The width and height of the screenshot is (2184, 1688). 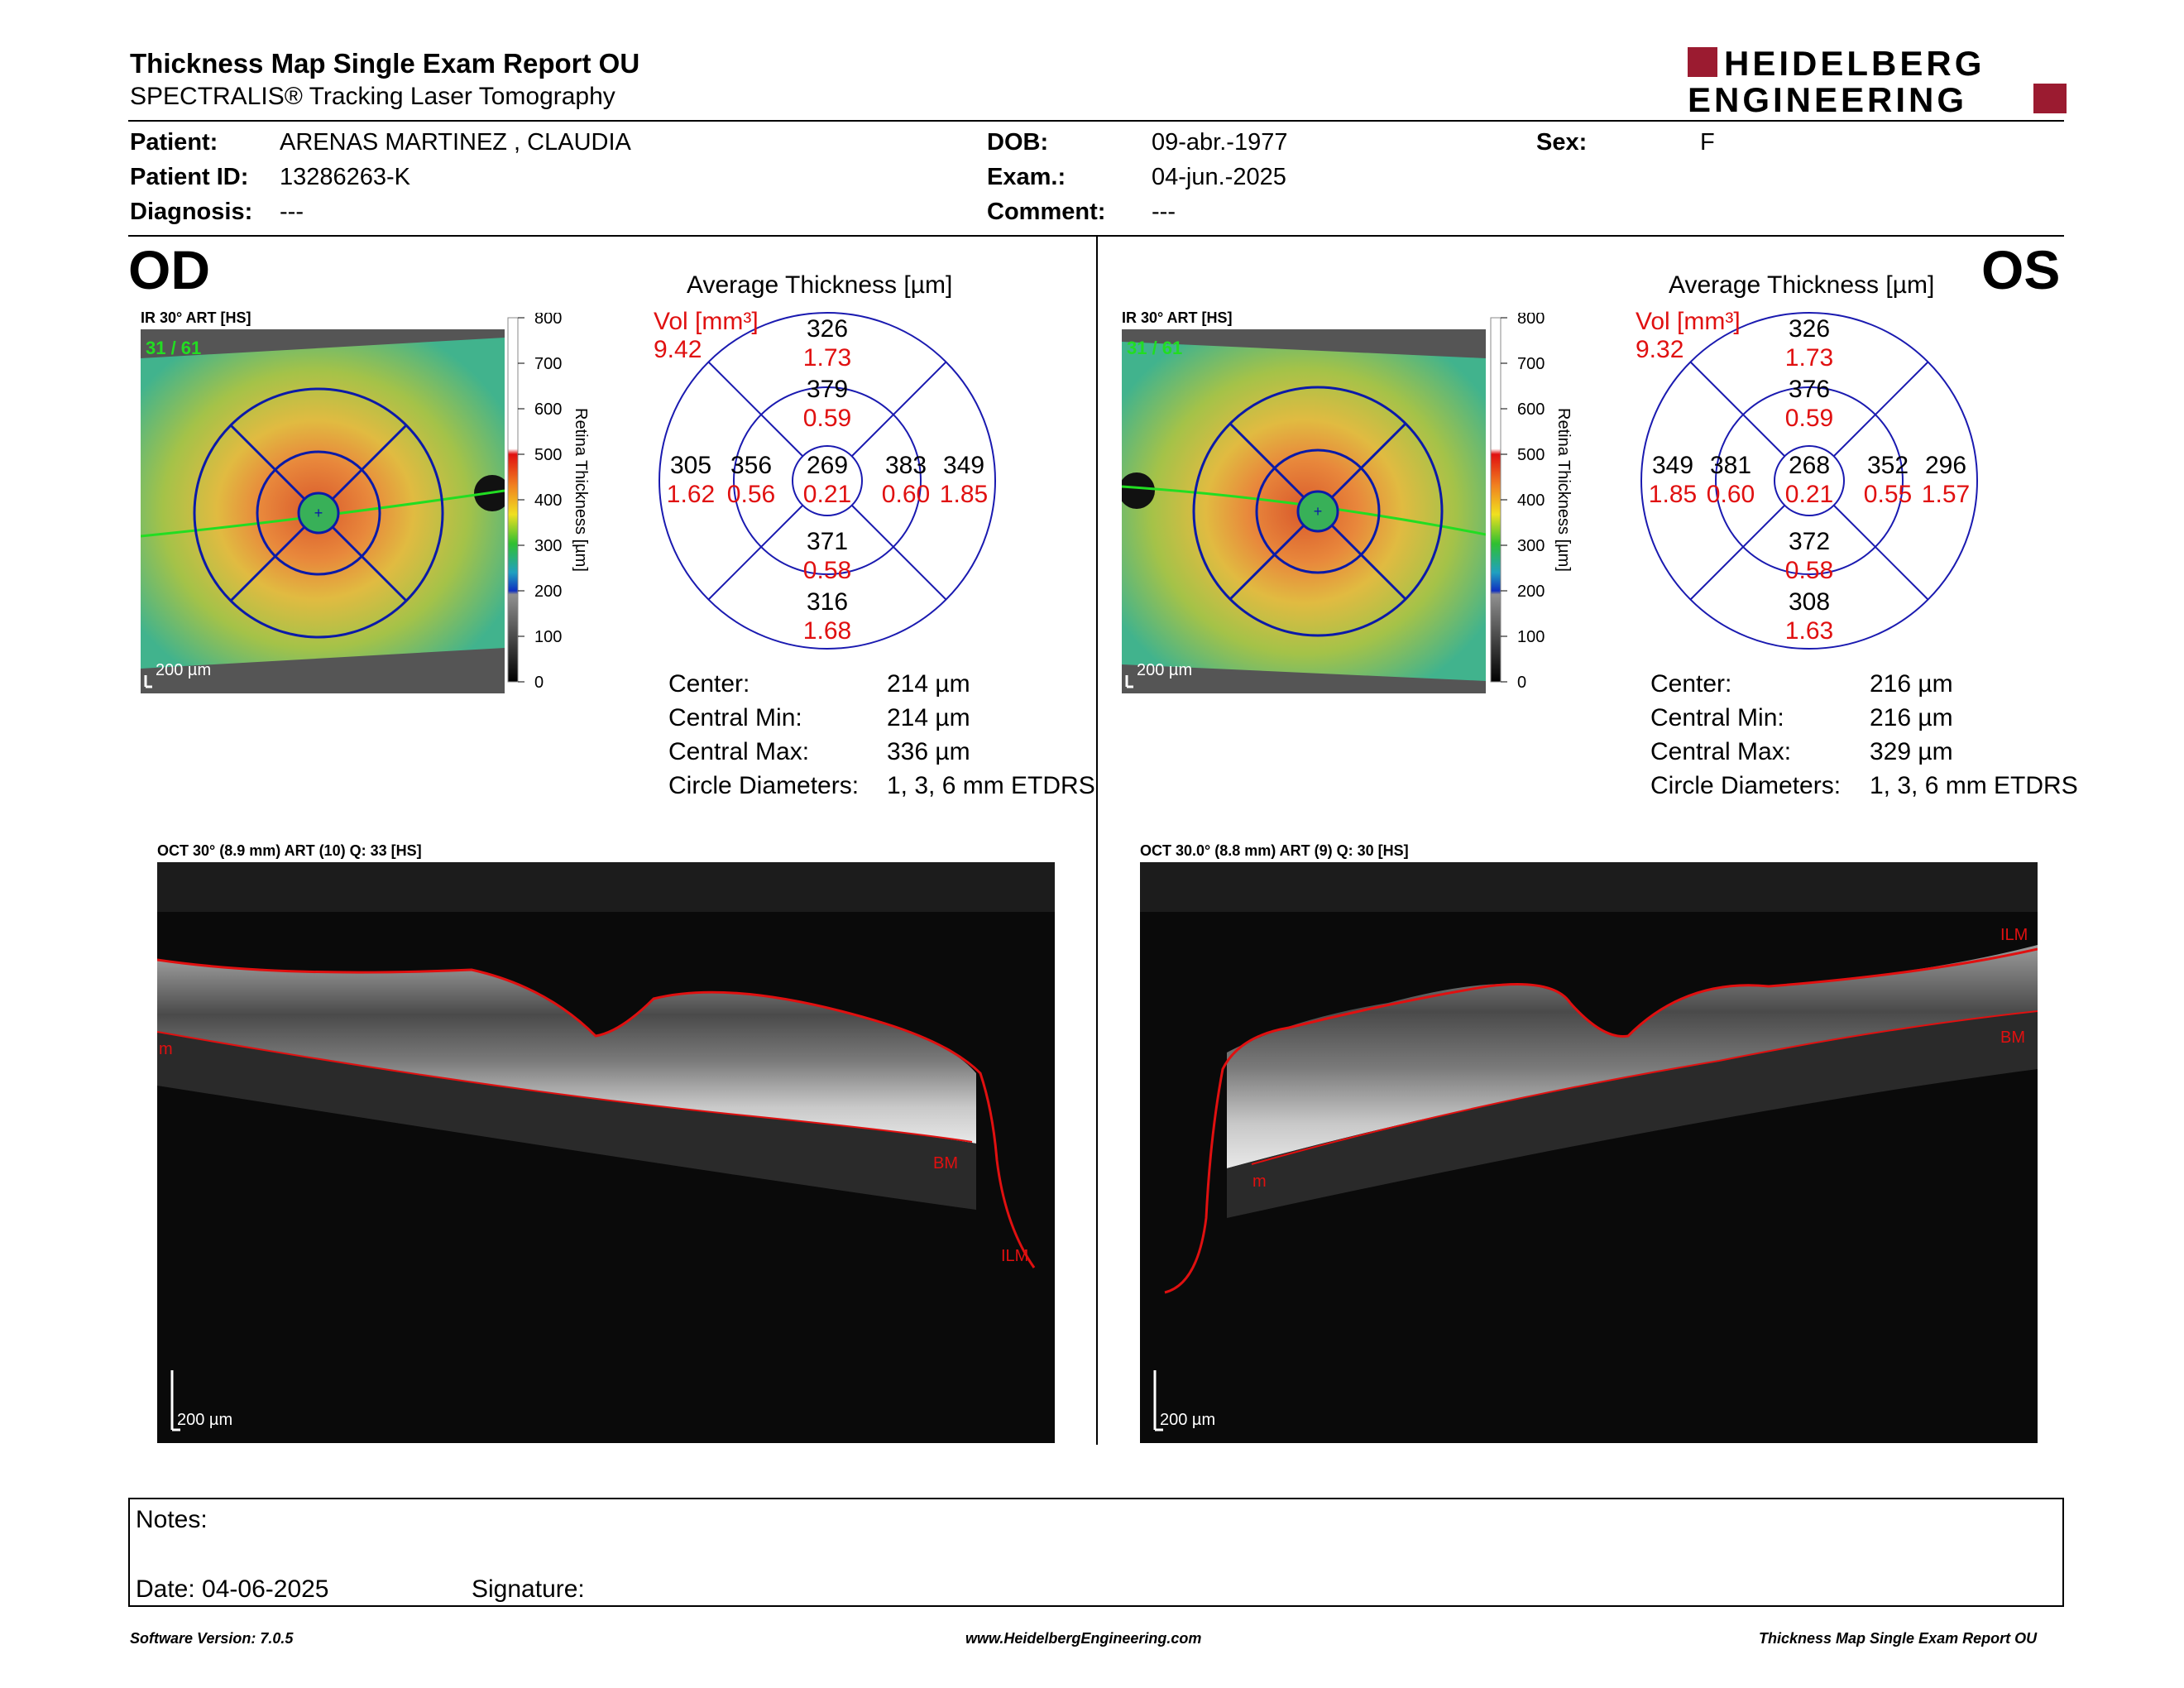 What do you see at coordinates (289, 850) in the screenshot?
I see `od-oct-caption: OCT 30° (8.9 mm) ART (10) Q: 33 [HS]` at bounding box center [289, 850].